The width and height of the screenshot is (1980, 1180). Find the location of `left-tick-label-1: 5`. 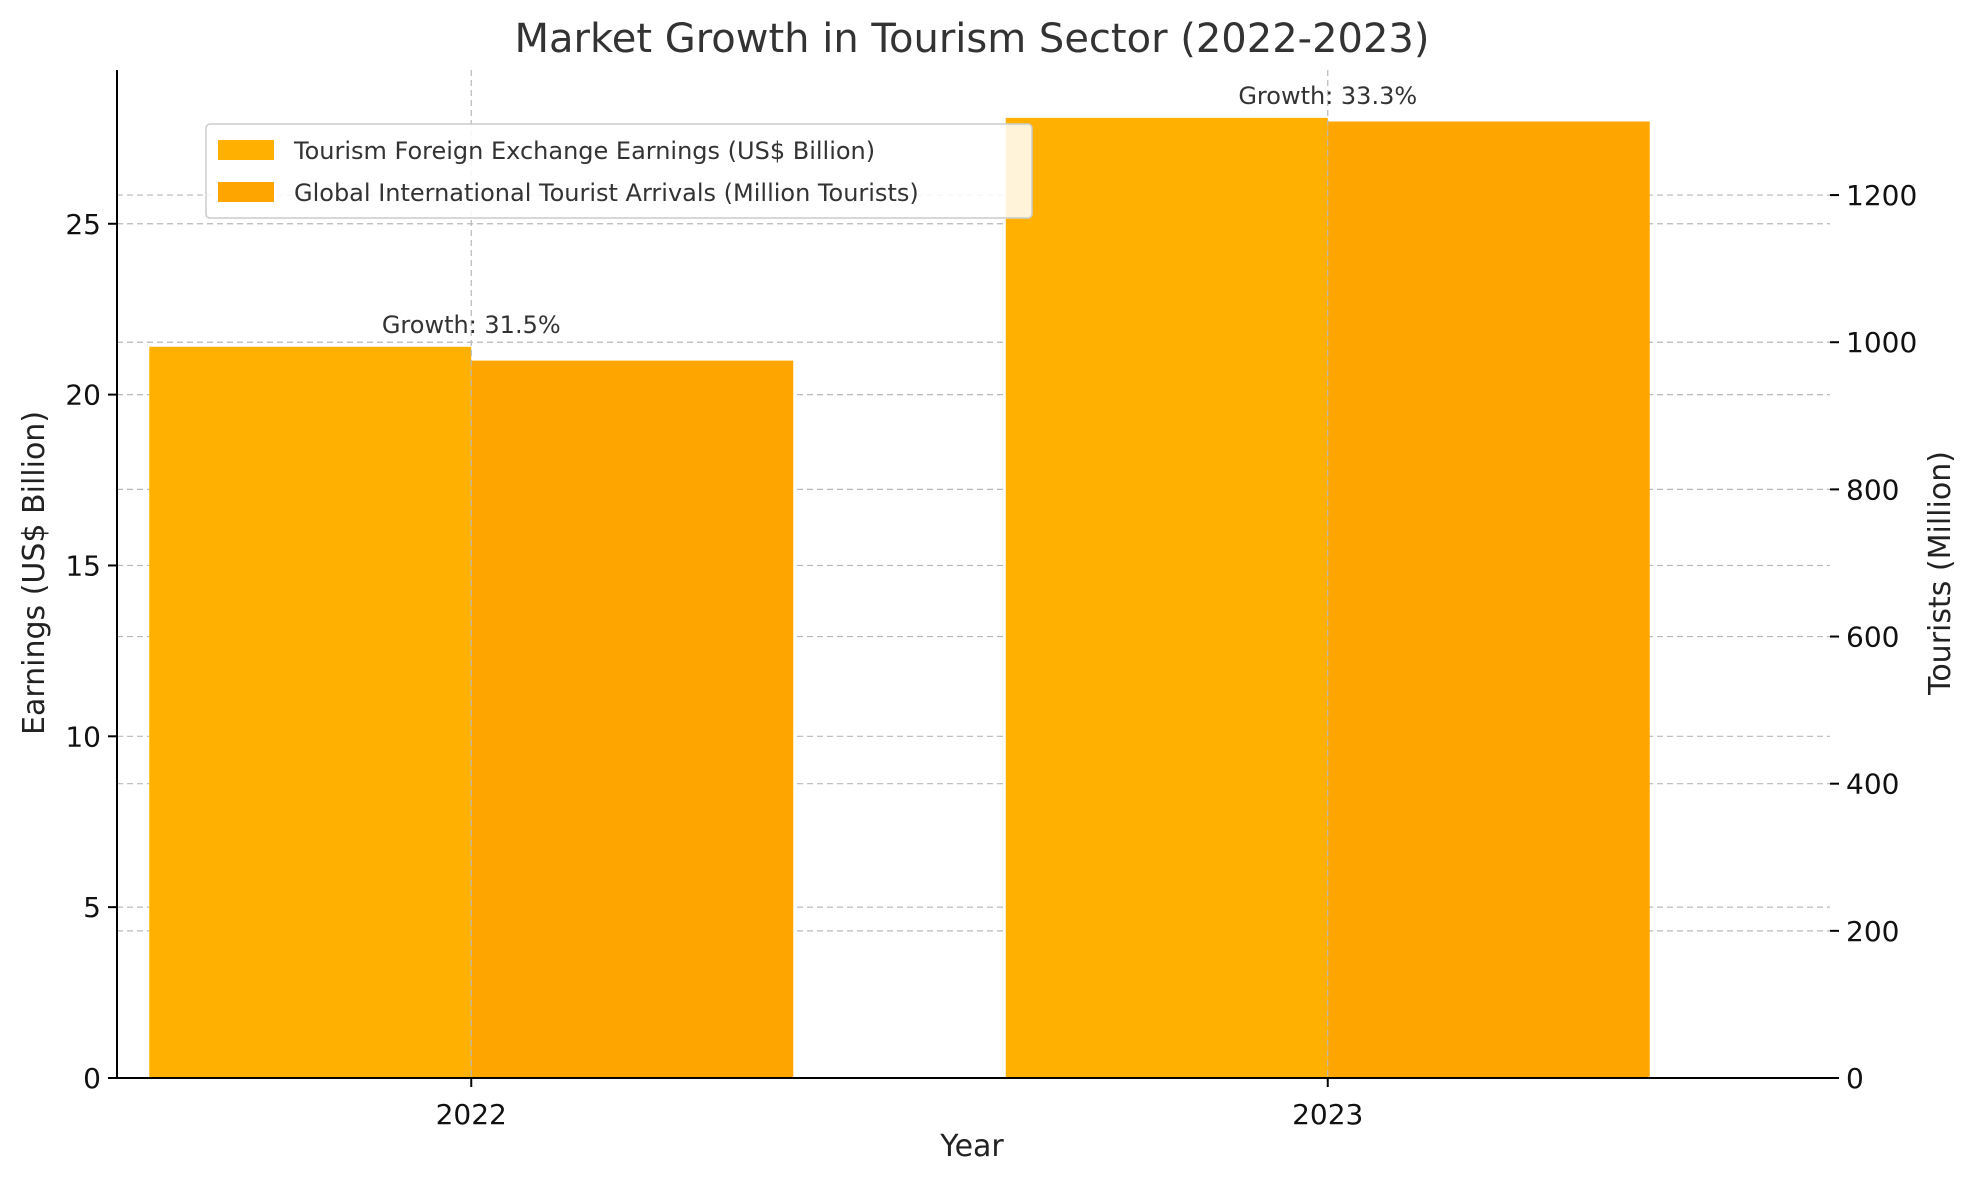

left-tick-label-1: 5 is located at coordinates (92, 907).